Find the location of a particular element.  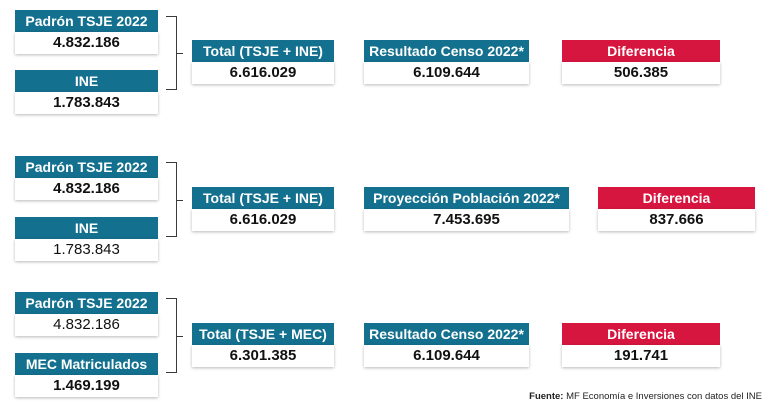

row2-total-label: Total (TSJE + INE) is located at coordinates (263, 198).